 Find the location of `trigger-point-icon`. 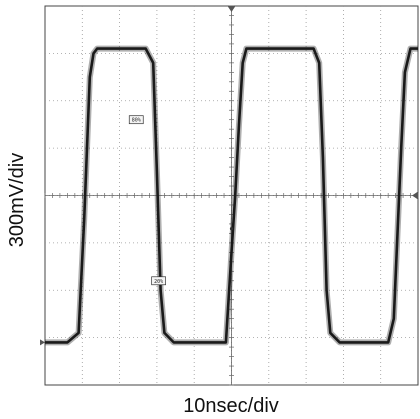

trigger-point-icon is located at coordinates (231, 229).